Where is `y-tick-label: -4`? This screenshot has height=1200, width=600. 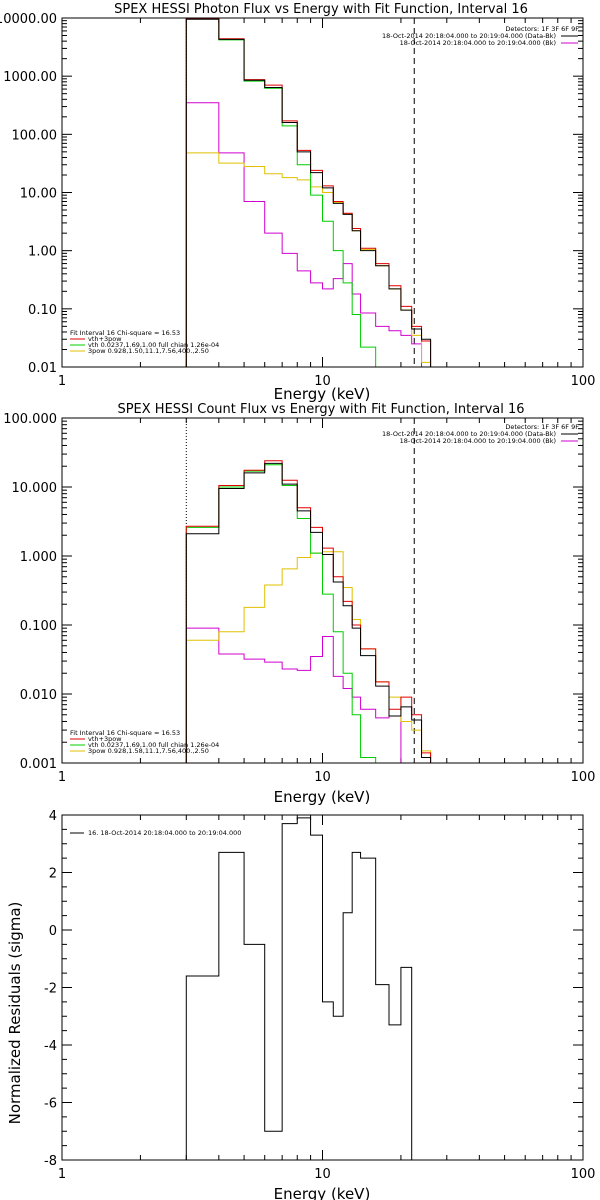 y-tick-label: -4 is located at coordinates (50, 1046).